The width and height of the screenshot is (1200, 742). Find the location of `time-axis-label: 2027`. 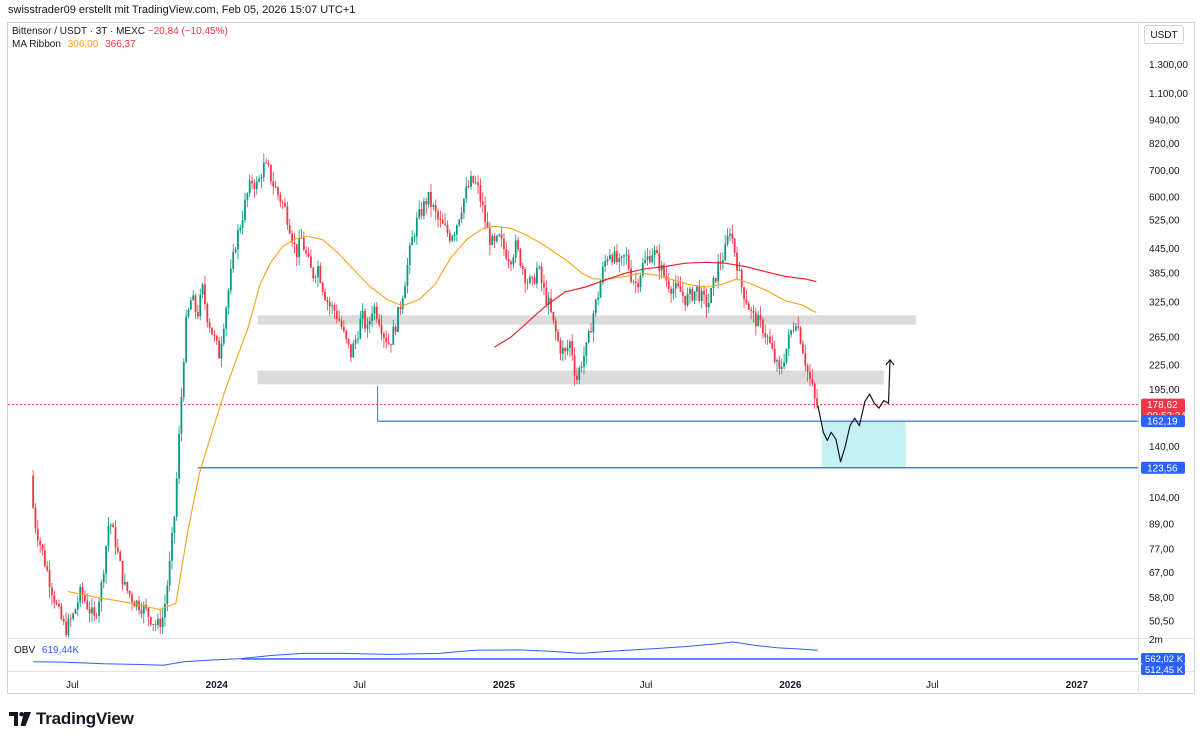

time-axis-label: 2027 is located at coordinates (1077, 685).